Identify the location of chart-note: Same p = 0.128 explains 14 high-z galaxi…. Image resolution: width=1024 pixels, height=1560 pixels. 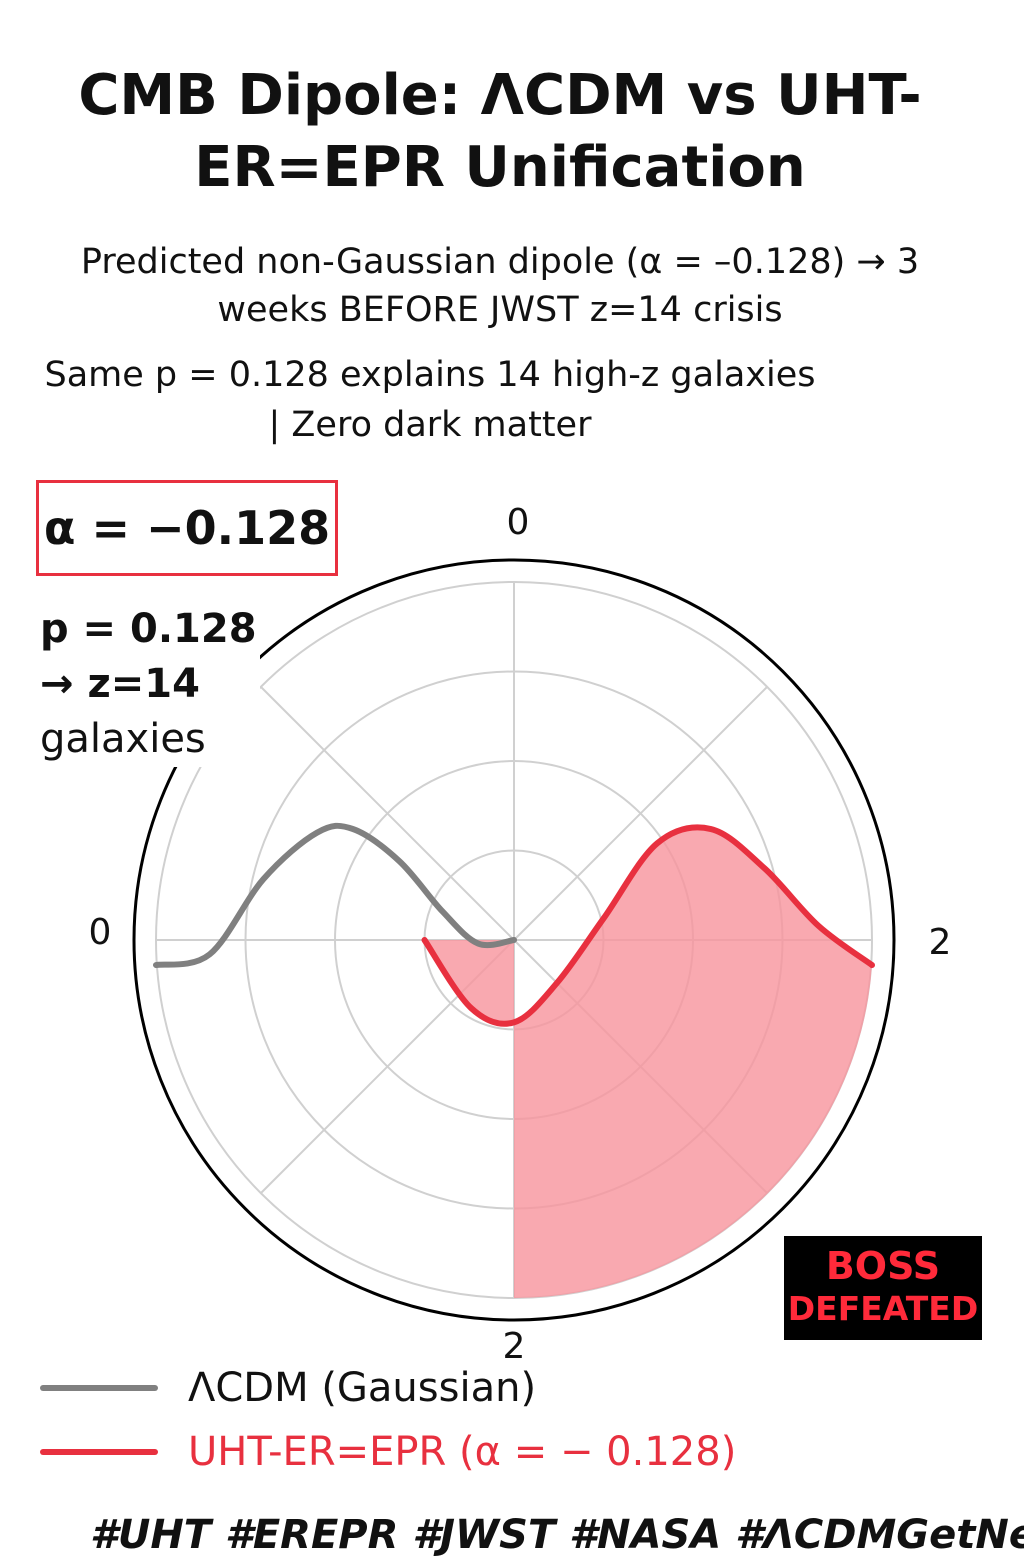
(430, 400).